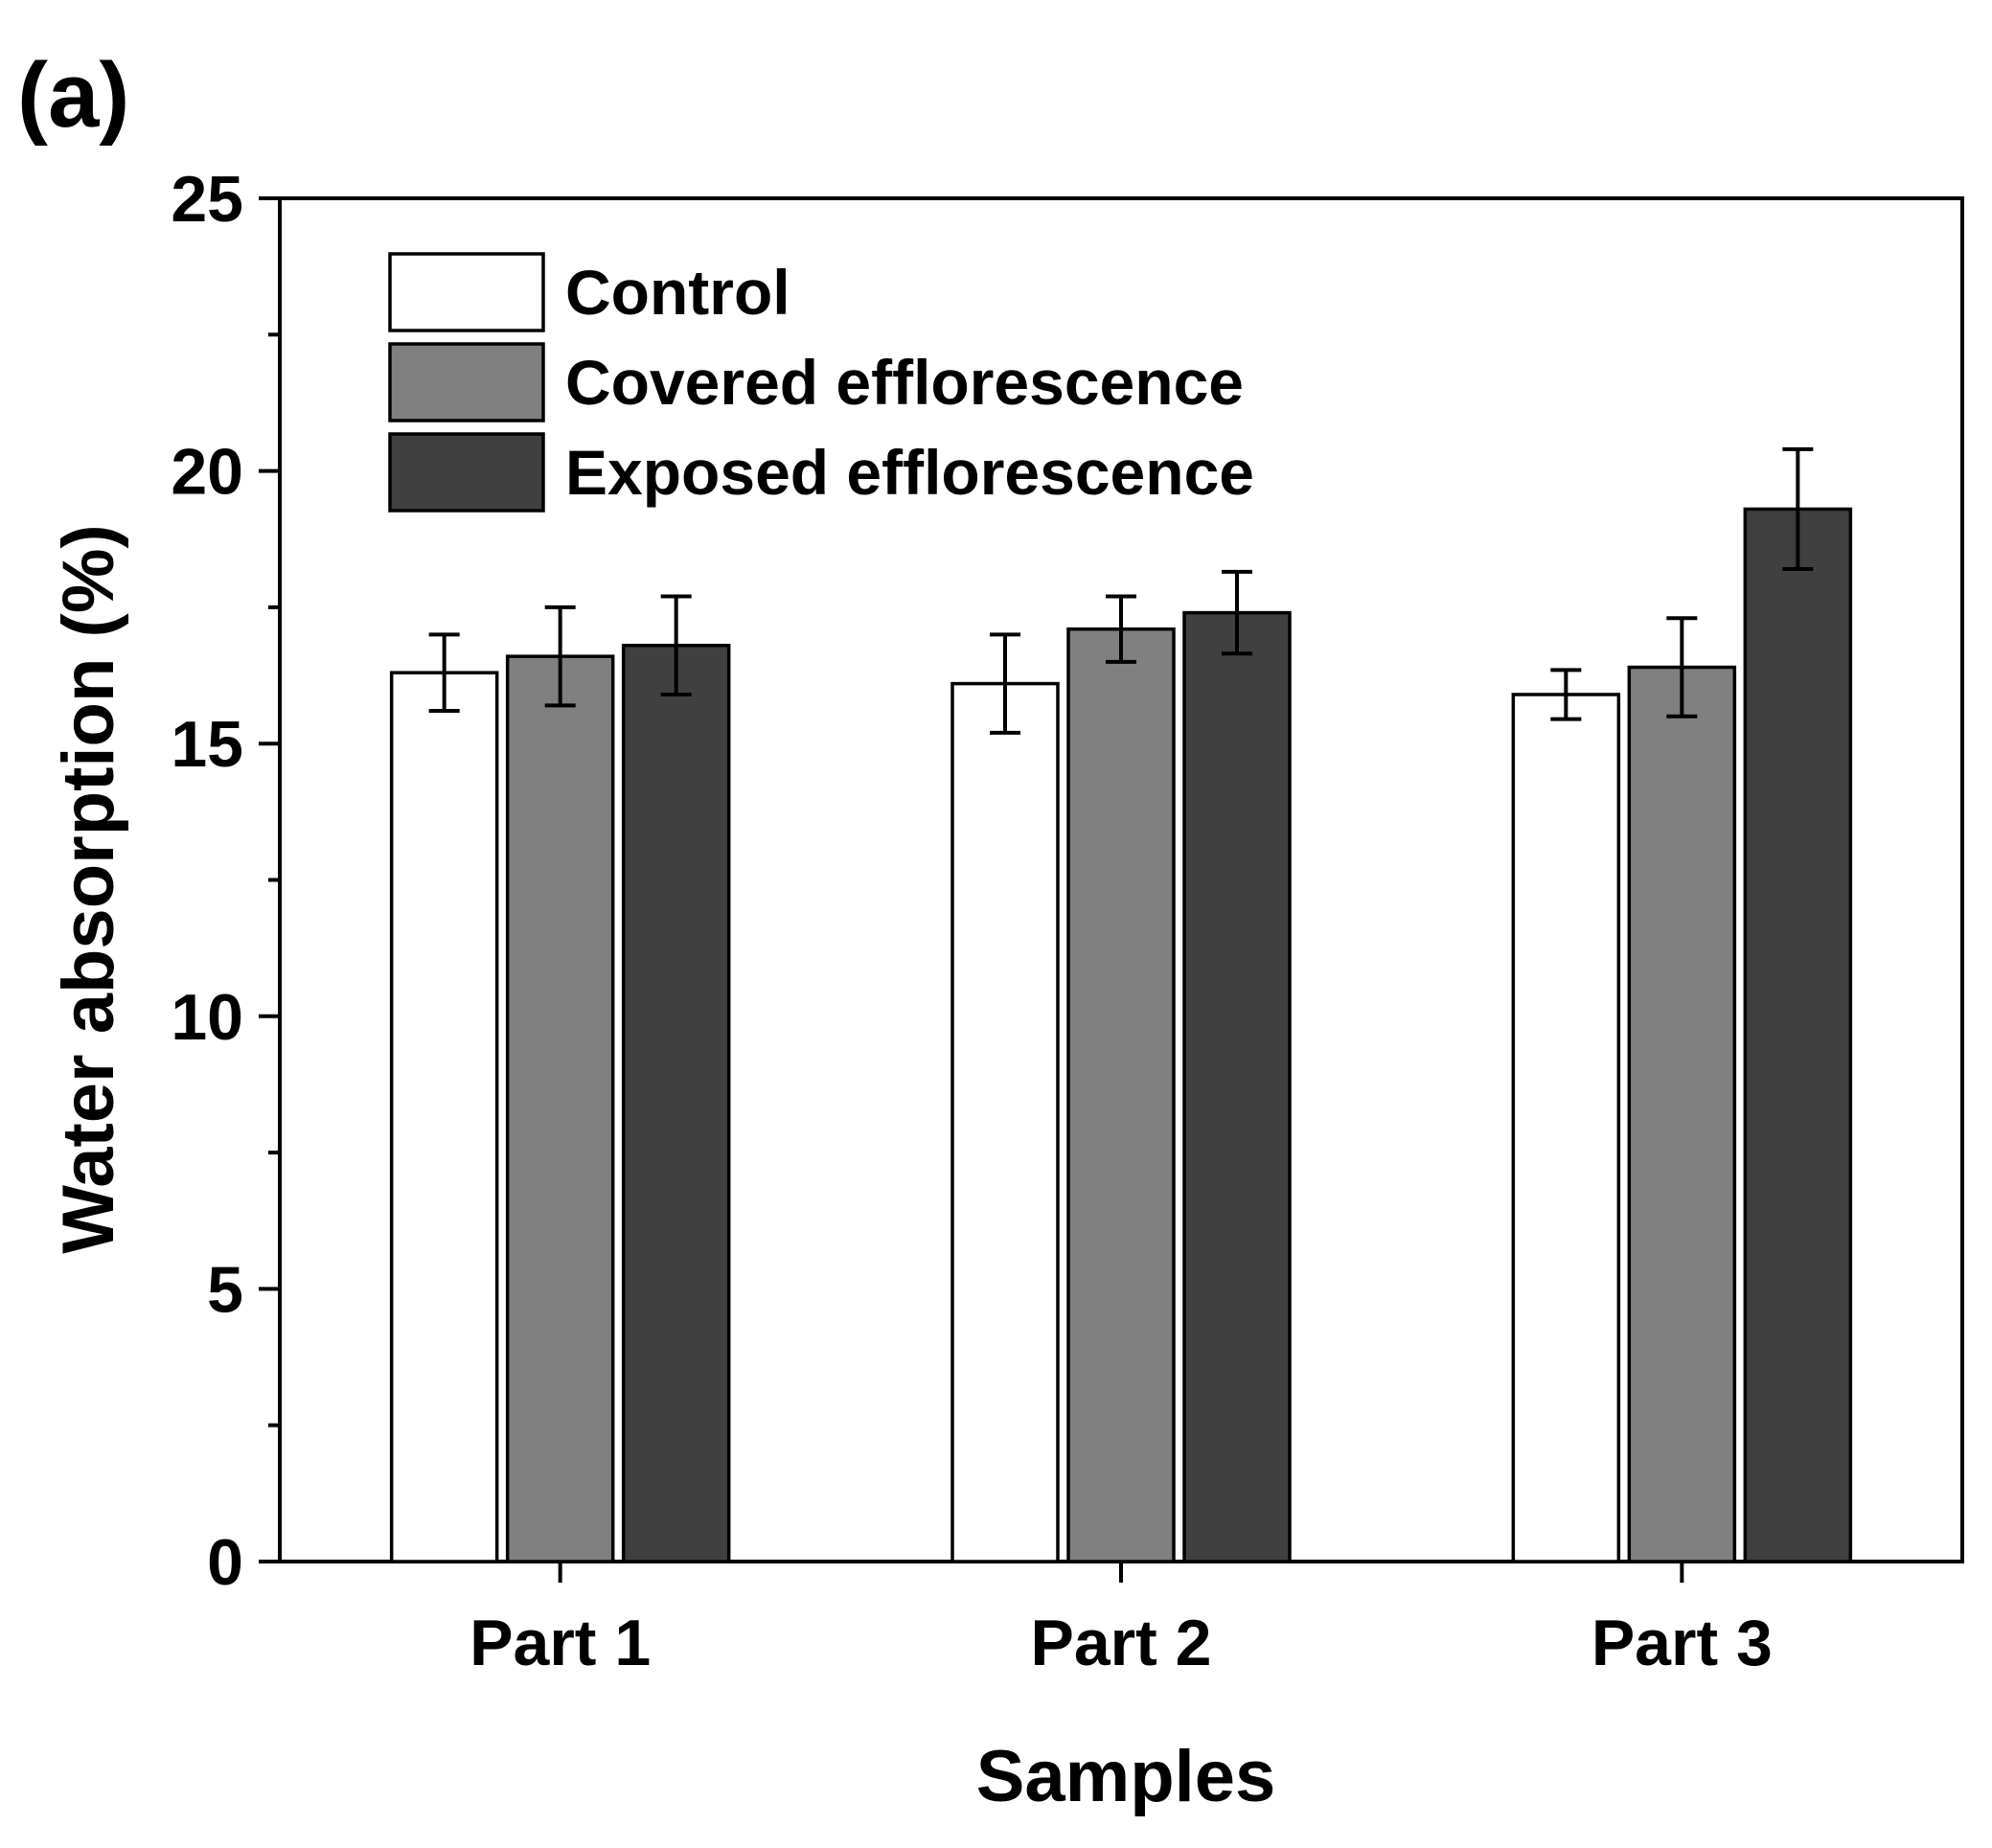  I want to click on error-bars, so click(1121, 590).